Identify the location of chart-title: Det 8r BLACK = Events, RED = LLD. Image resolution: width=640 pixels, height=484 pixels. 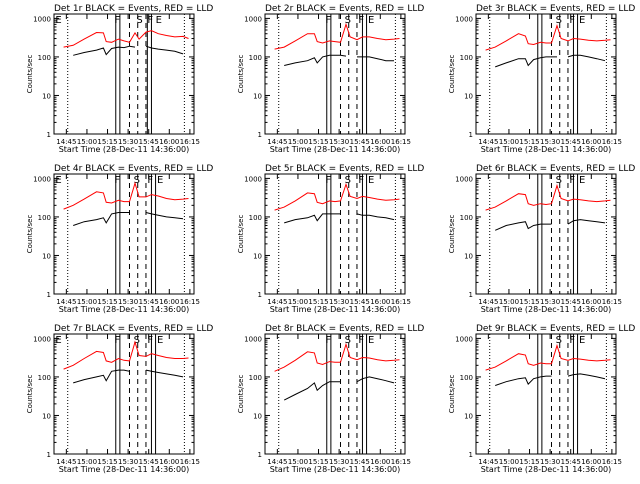
(344, 329).